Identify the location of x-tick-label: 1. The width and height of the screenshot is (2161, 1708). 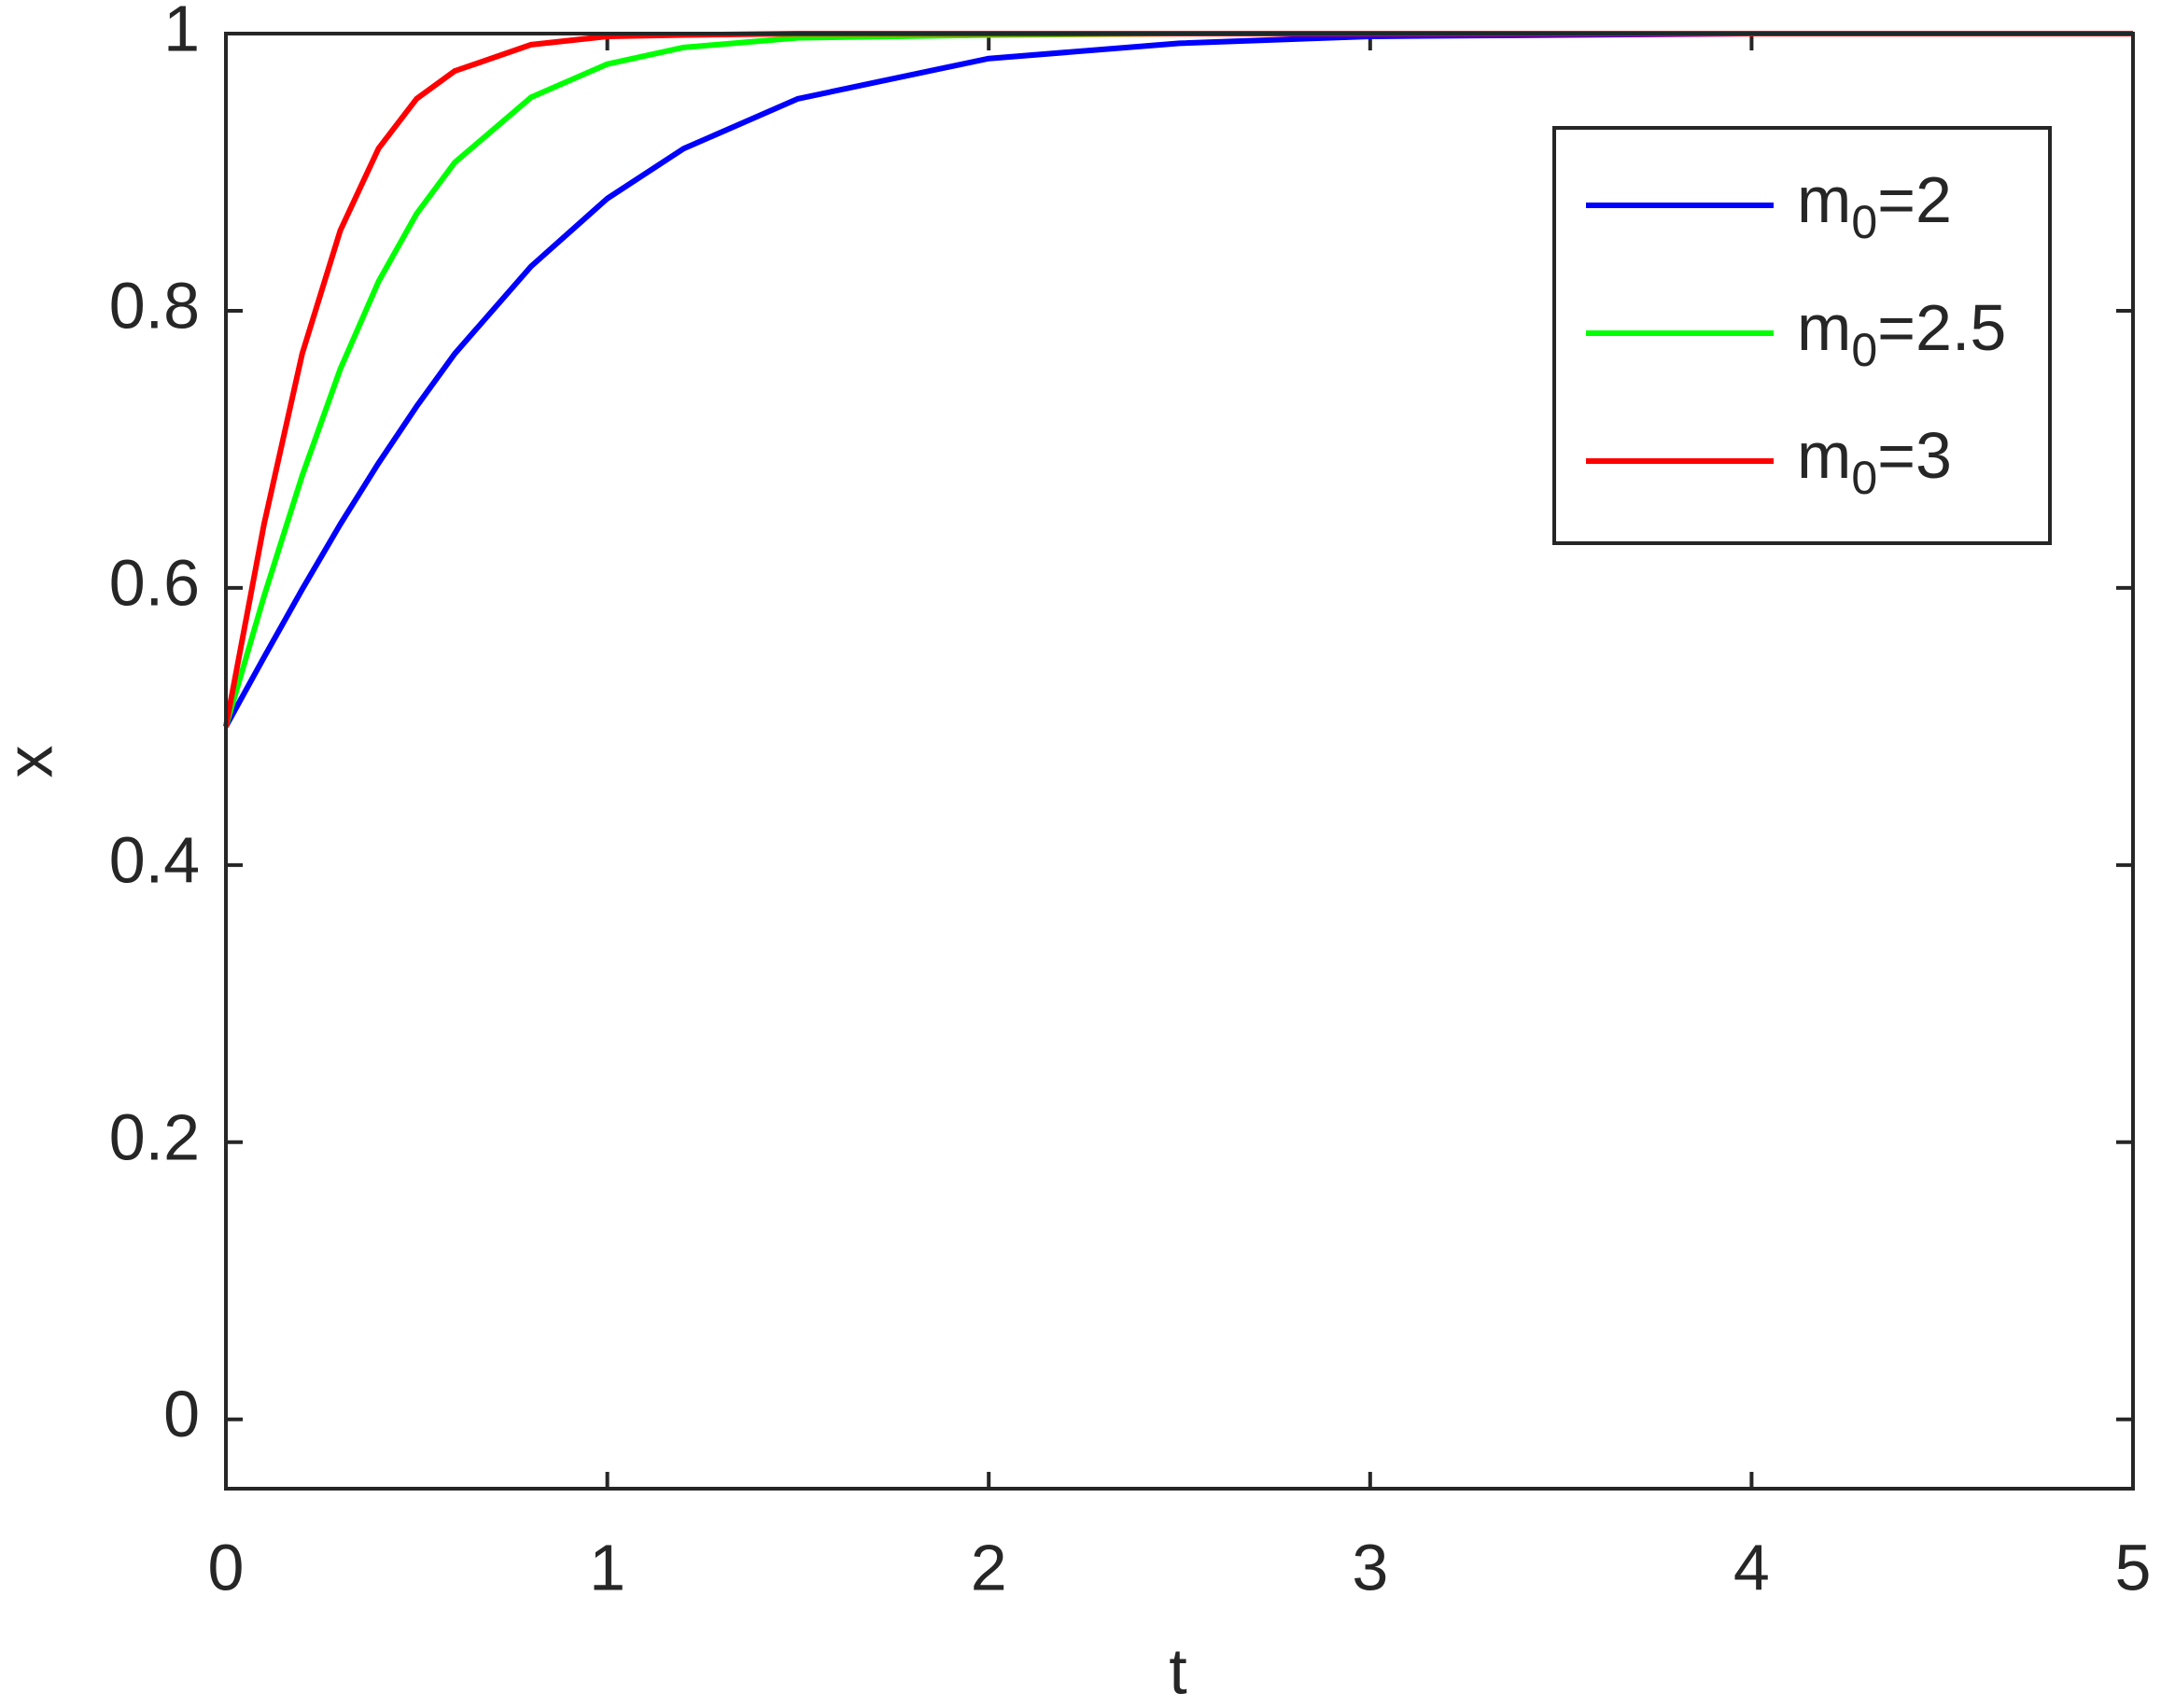
(607, 1567).